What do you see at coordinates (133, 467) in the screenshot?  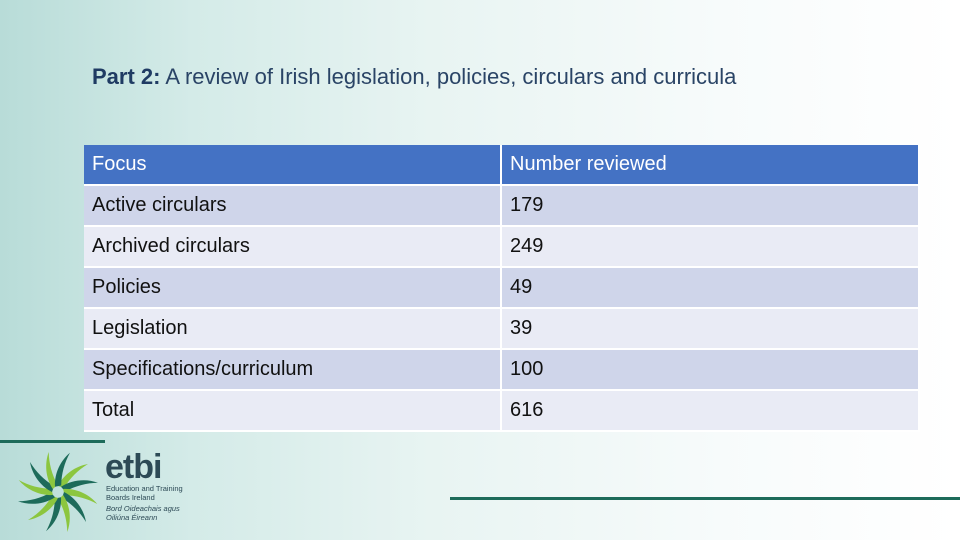 I see `logo-wordmark: etbi` at bounding box center [133, 467].